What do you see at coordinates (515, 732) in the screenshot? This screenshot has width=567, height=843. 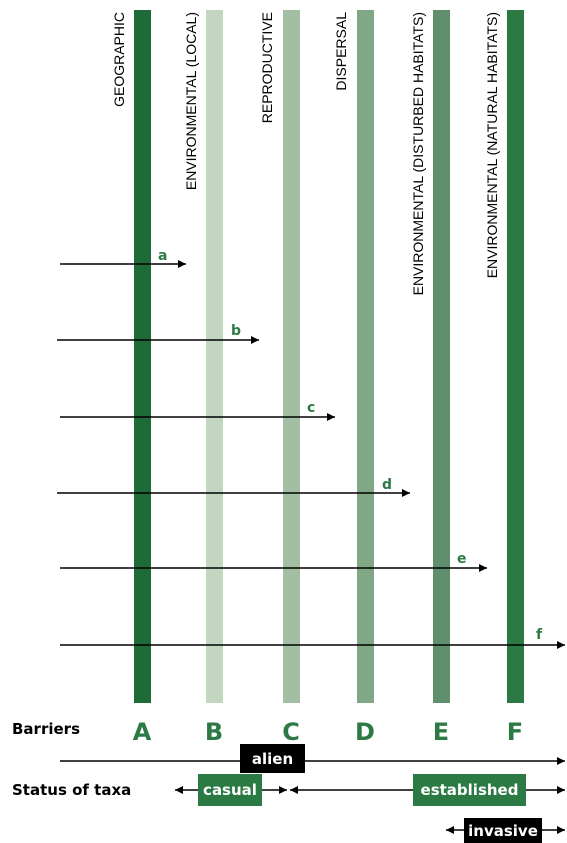 I see `barrier-letter-f: F` at bounding box center [515, 732].